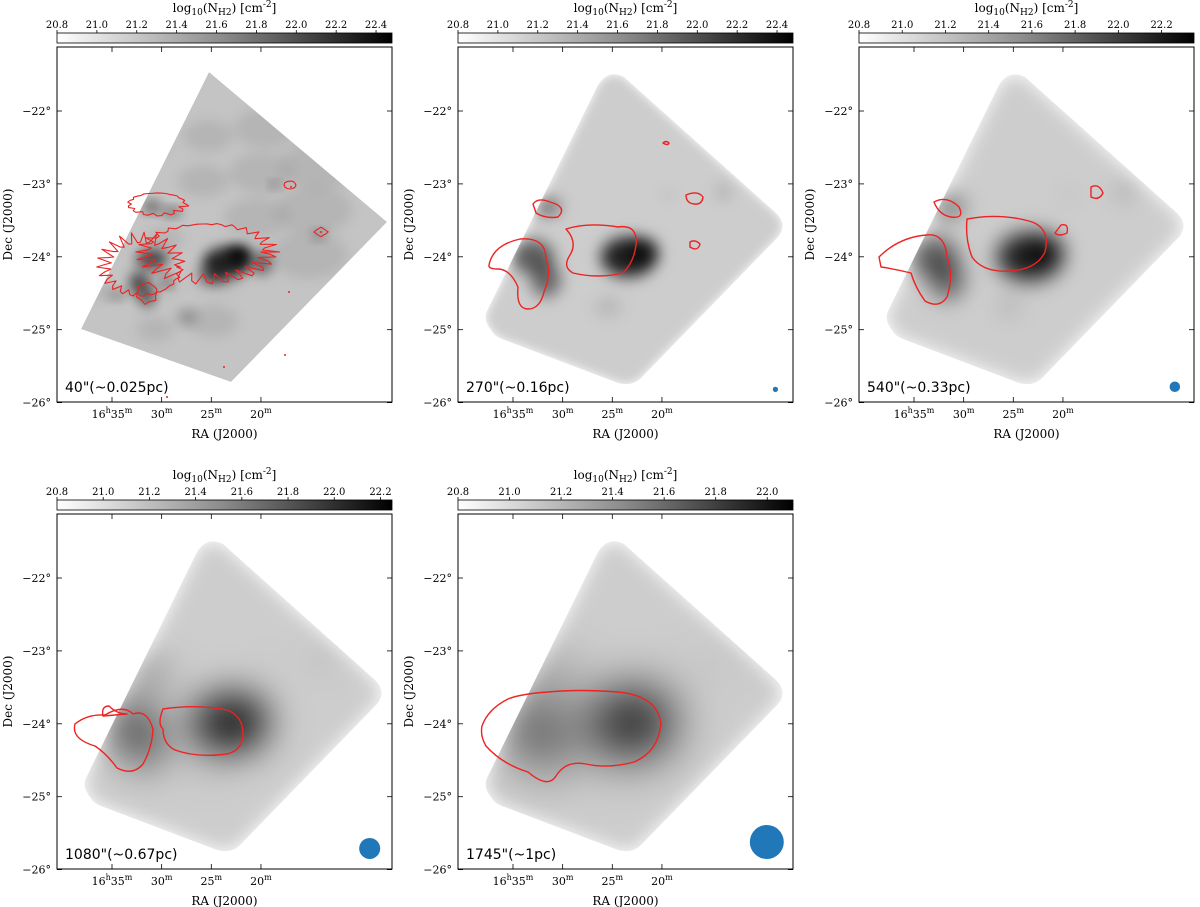  What do you see at coordinates (511, 855) in the screenshot?
I see `resolution-label: 1745"(~1pc)` at bounding box center [511, 855].